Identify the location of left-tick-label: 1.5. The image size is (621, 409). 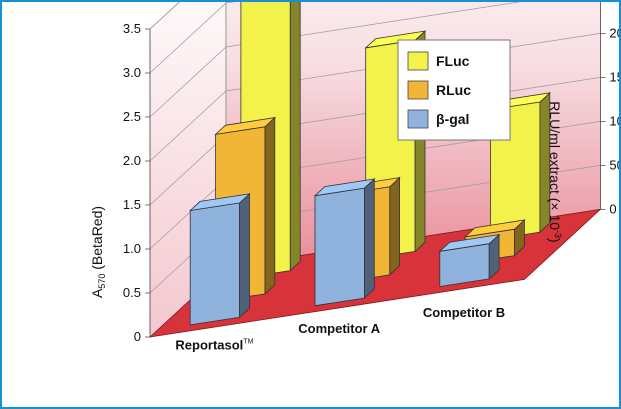
(132, 204).